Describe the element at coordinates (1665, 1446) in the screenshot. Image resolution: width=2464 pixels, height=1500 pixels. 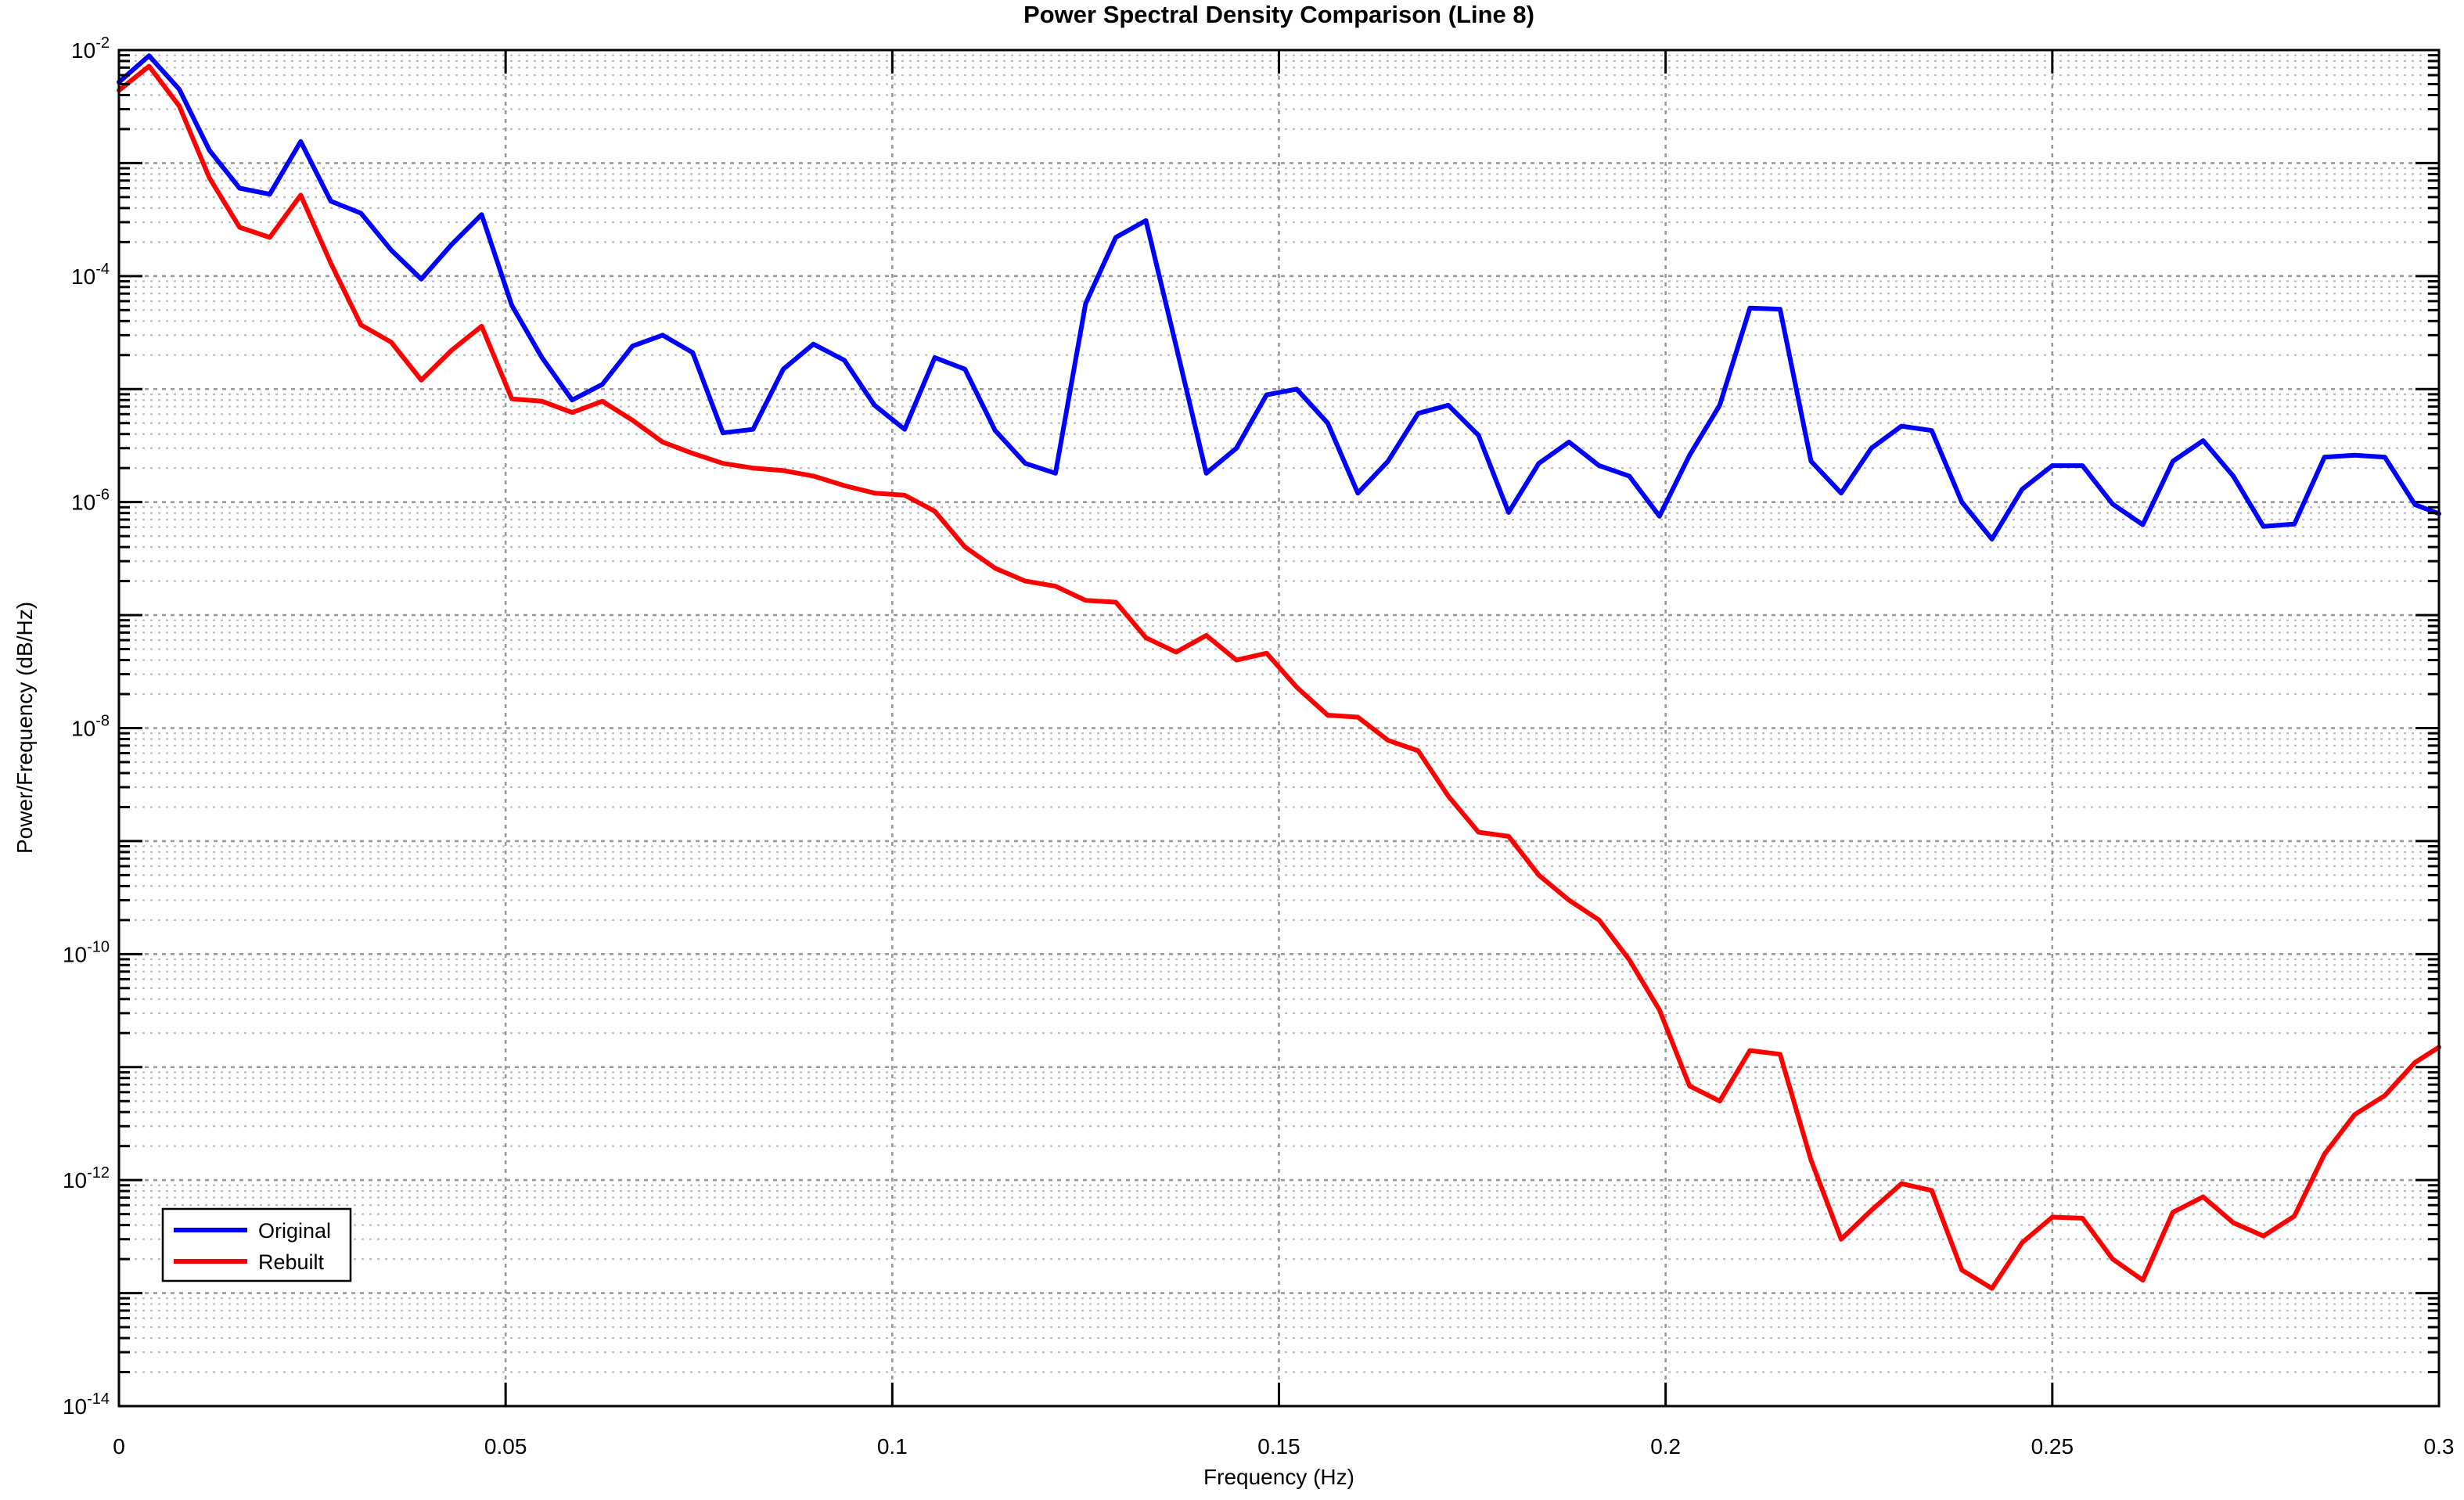
I see `x-tick-label: 0.2` at that location.